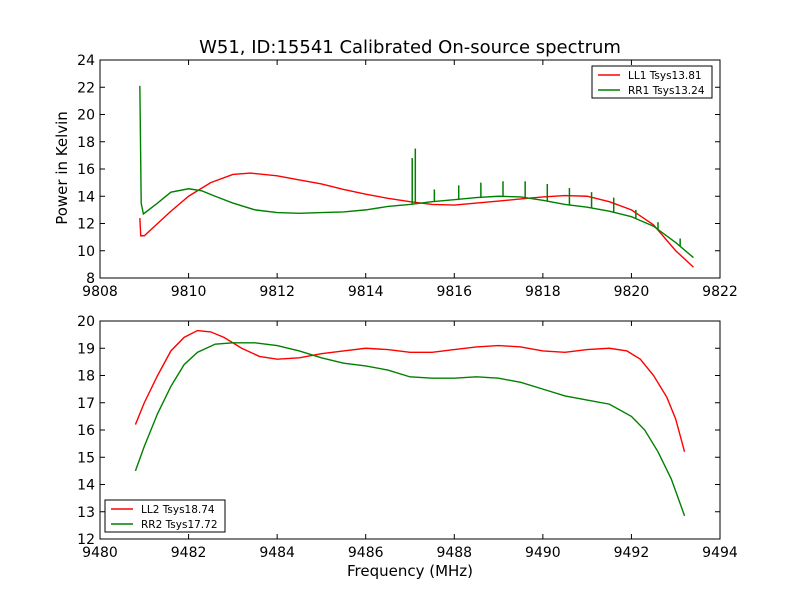  What do you see at coordinates (277, 553) in the screenshot?
I see `x-tick-label: 9484` at bounding box center [277, 553].